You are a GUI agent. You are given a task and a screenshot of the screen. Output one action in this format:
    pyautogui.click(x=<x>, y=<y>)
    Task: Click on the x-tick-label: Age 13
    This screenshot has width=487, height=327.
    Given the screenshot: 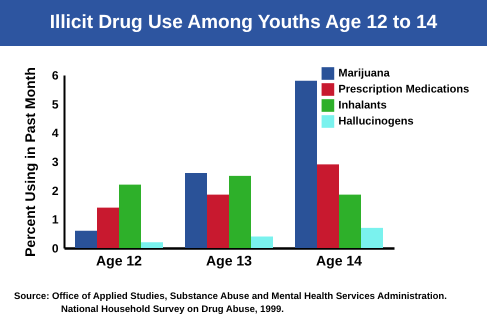 What is the action you would take?
    pyautogui.click(x=229, y=260)
    